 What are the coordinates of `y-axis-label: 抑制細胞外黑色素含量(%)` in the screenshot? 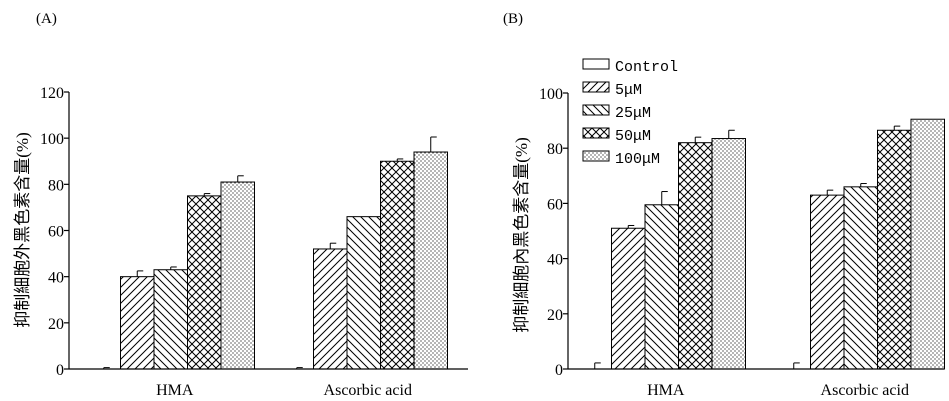 It's located at (22, 229).